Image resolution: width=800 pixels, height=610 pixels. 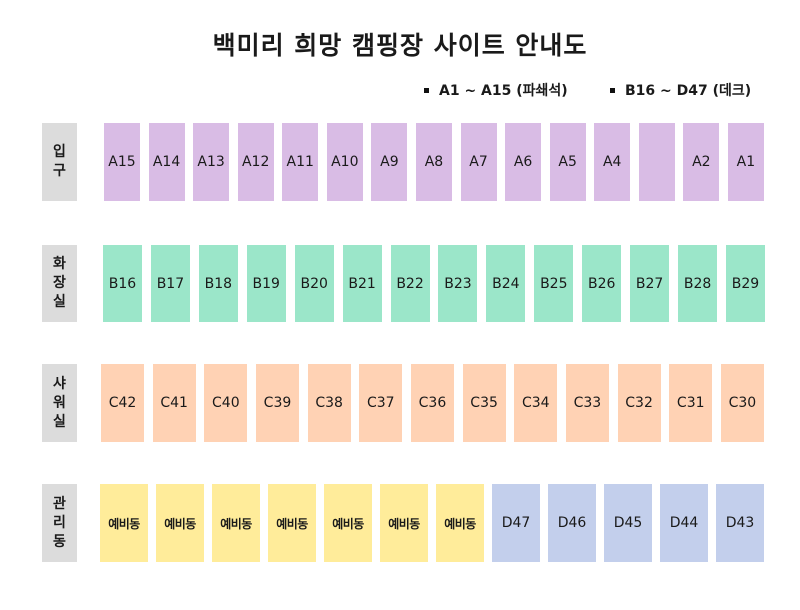 I want to click on label-char: 화, so click(x=59, y=264).